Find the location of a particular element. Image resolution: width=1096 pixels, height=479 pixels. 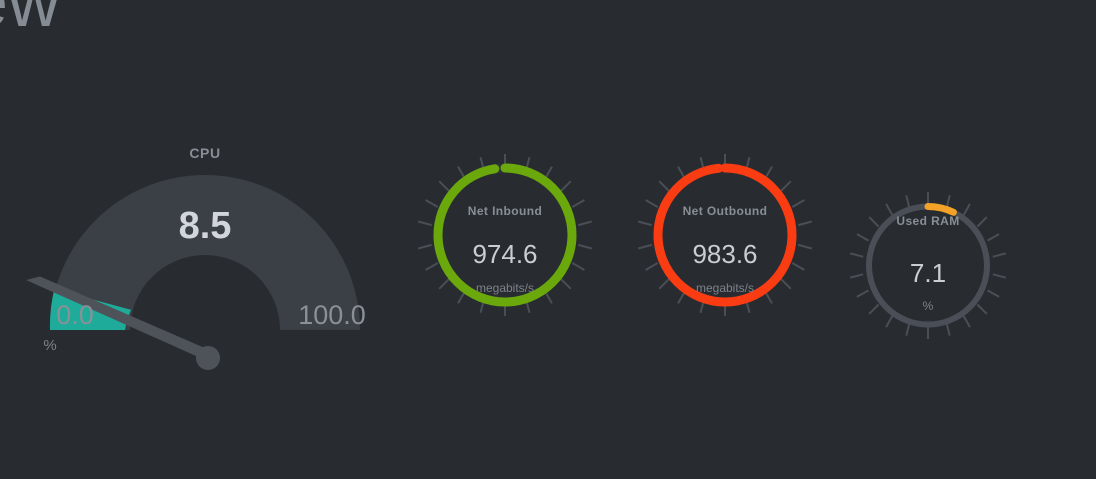

net-inbound-title: Net Inbound is located at coordinates (505, 211).